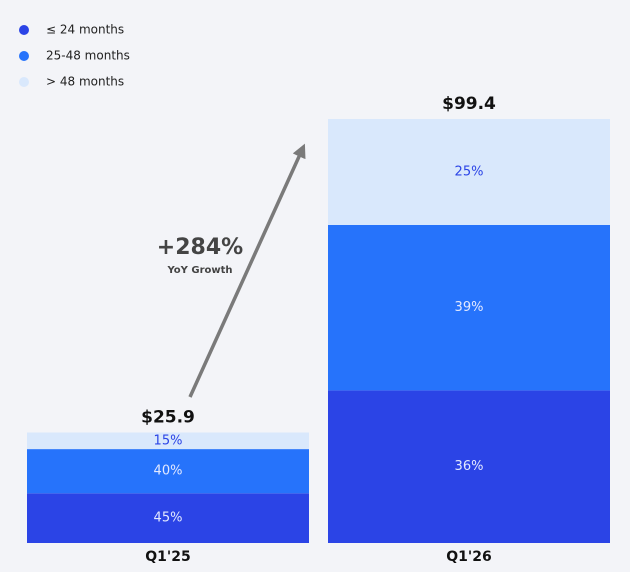  I want to click on category-label: Q1'25, so click(167, 557).